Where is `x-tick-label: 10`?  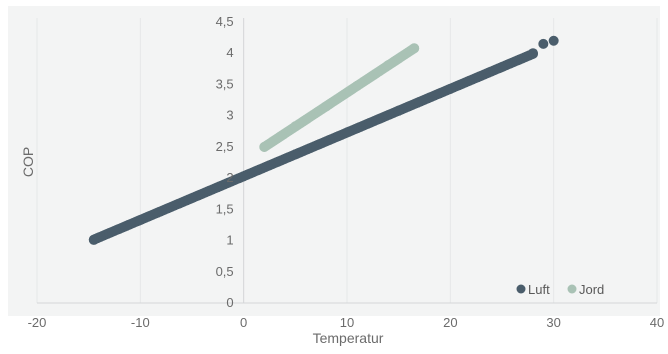 x-tick-label: 10 is located at coordinates (347, 322).